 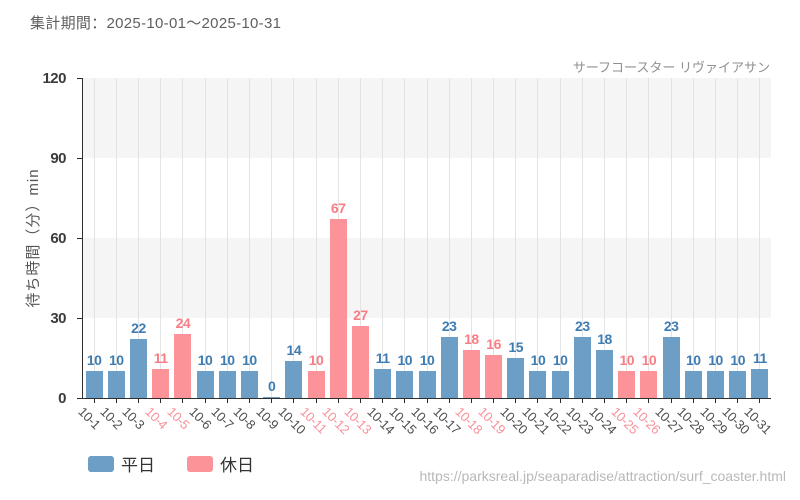 I want to click on bar-value-label: 0, so click(x=271, y=385).